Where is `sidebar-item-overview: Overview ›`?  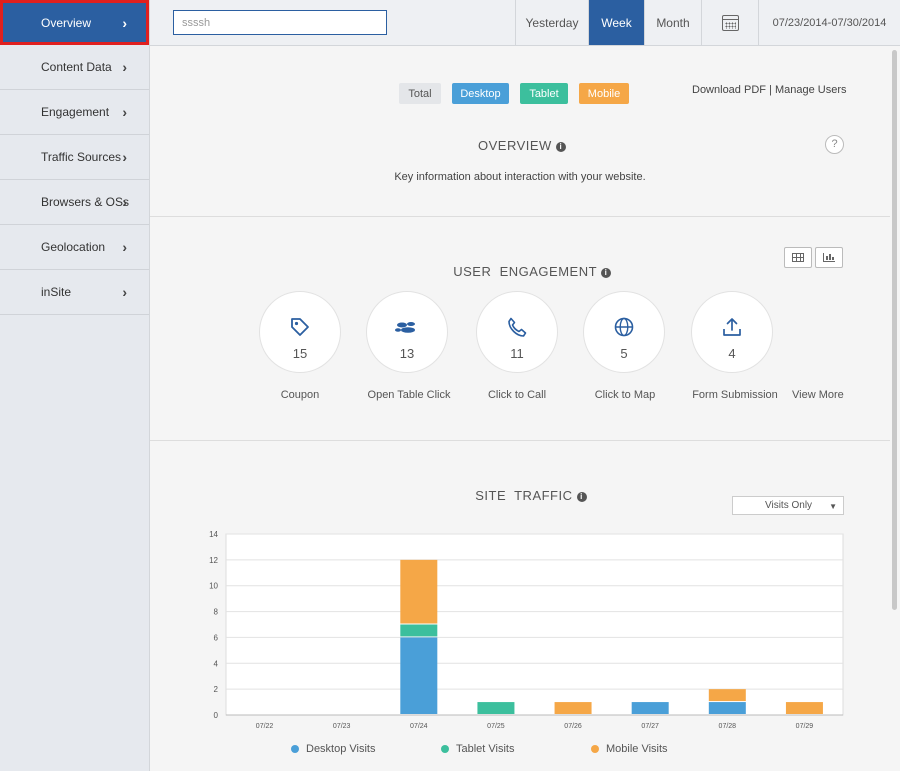
sidebar-item-overview: Overview › is located at coordinates (74, 22).